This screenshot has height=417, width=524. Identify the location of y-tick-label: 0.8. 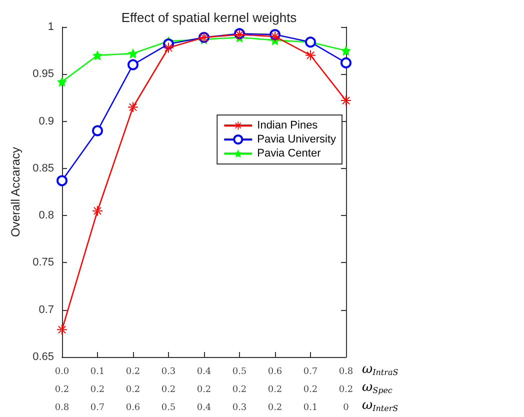
(46, 216).